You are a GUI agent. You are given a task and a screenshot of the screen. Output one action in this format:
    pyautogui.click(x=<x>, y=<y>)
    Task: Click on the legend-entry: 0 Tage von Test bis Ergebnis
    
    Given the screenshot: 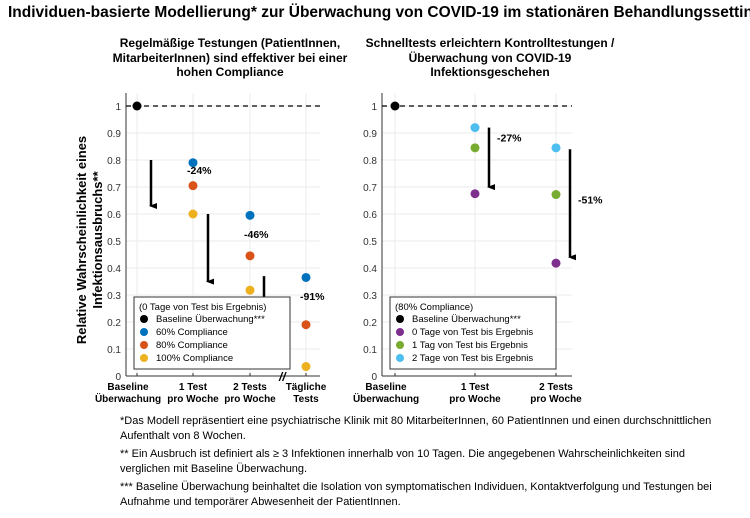 What is the action you would take?
    pyautogui.click(x=472, y=332)
    